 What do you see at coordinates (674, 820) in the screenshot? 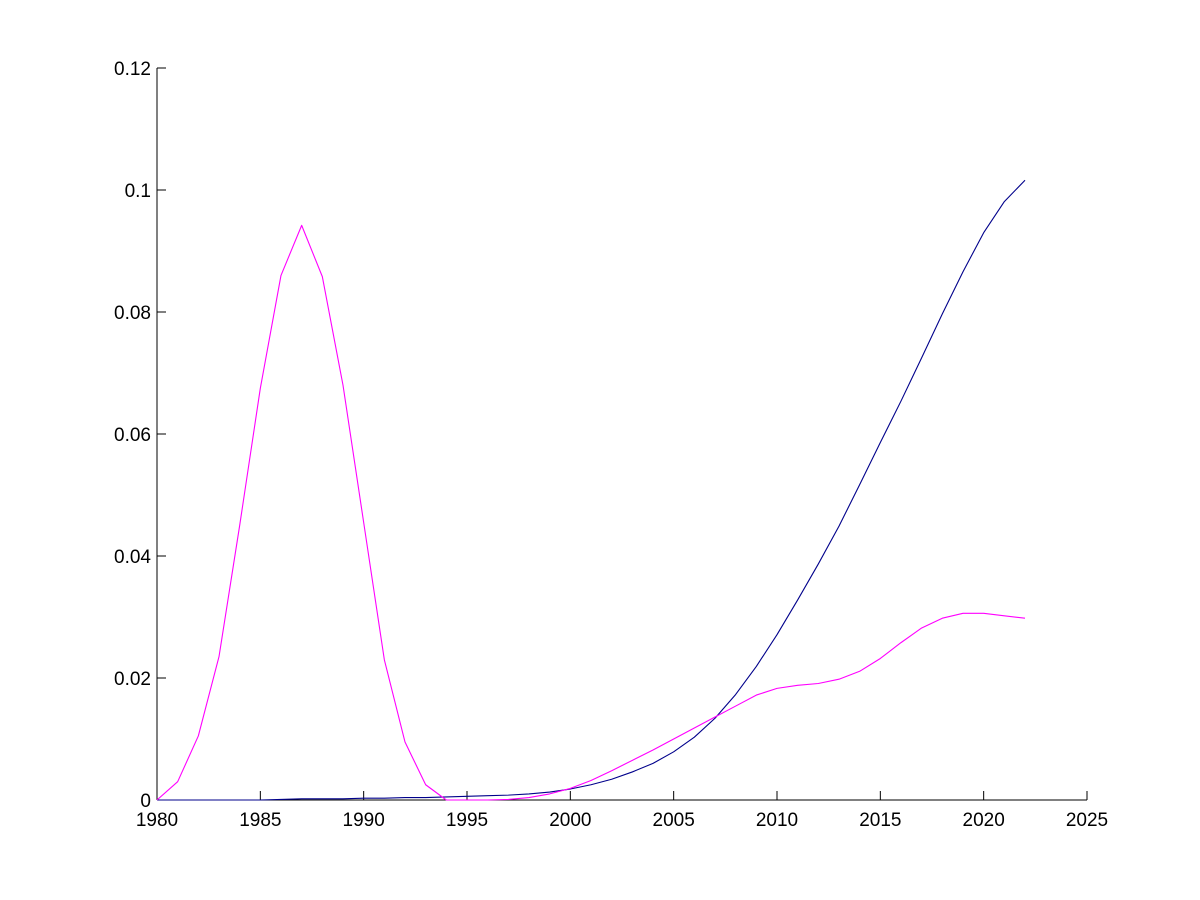
I see `x-tick-label: 2005` at bounding box center [674, 820].